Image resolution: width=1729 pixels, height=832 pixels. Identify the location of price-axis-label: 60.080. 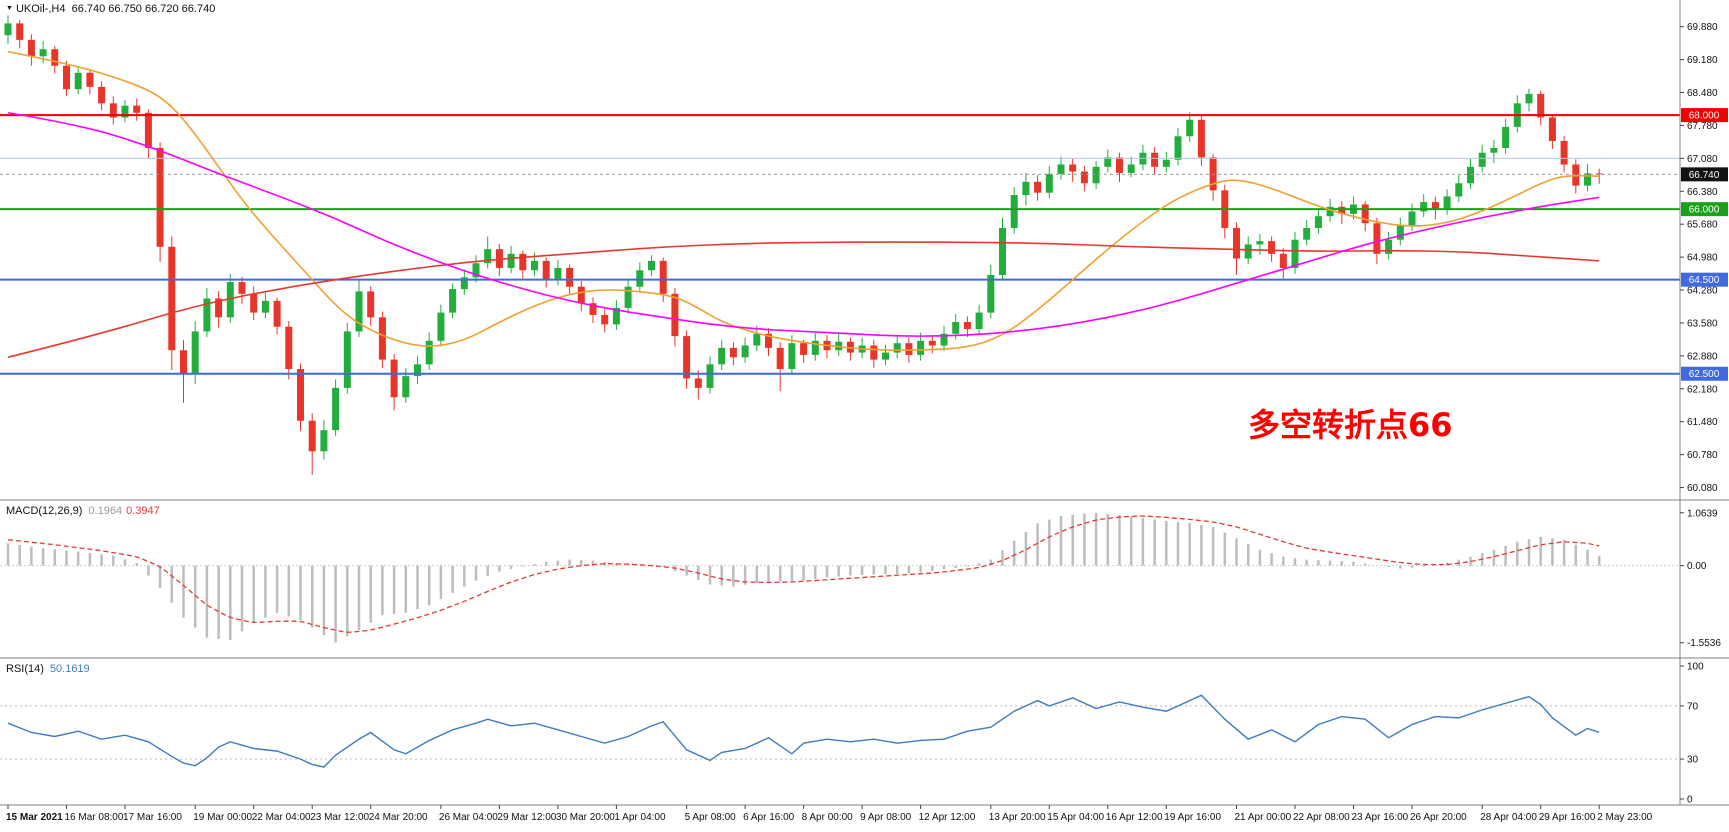
(1702, 488).